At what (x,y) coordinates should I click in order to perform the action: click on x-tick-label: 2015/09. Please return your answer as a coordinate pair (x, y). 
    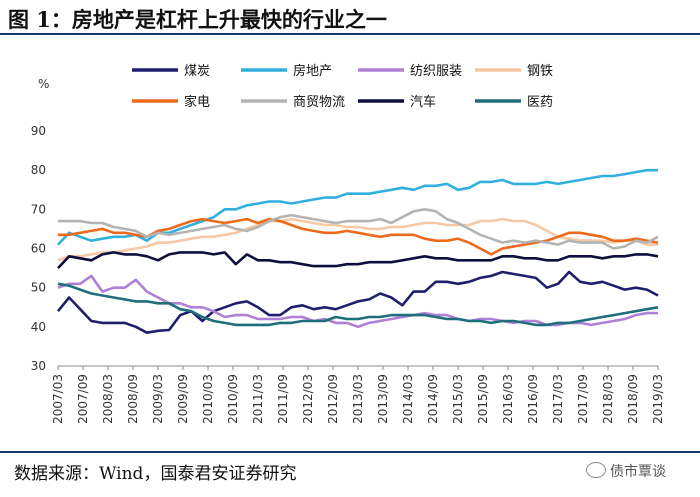
    Looking at the image, I should click on (483, 399).